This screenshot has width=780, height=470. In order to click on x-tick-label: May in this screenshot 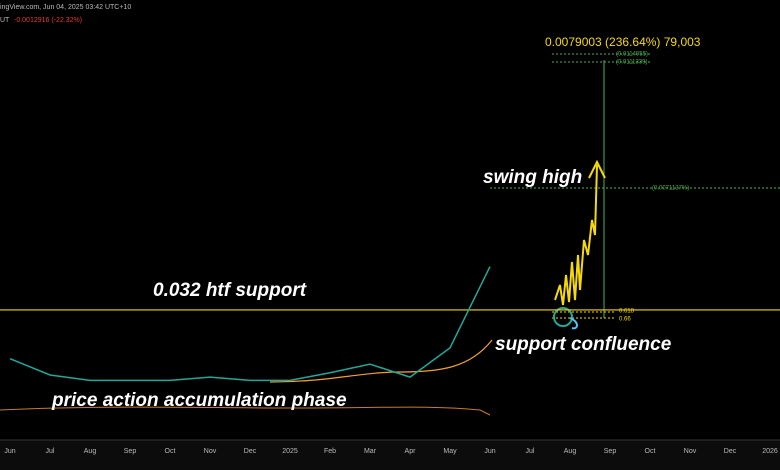, I will do `click(450, 451)`.